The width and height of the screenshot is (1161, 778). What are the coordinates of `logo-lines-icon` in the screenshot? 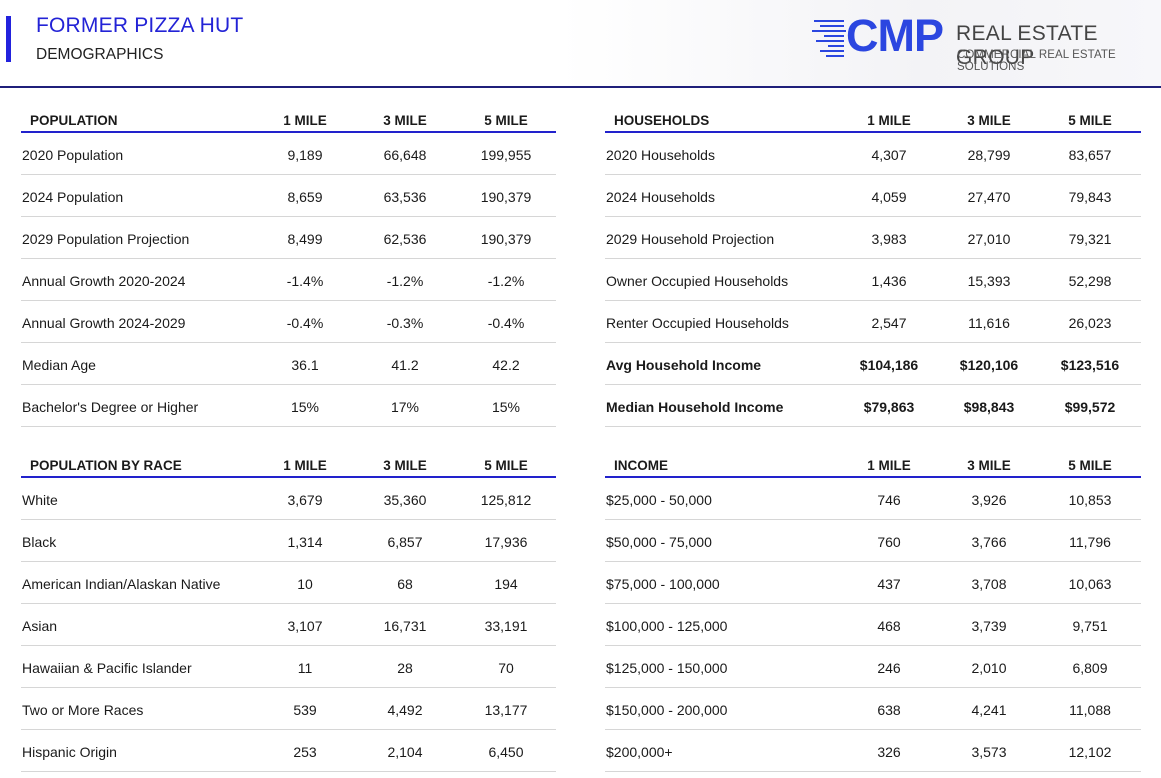 It's located at (829, 38).